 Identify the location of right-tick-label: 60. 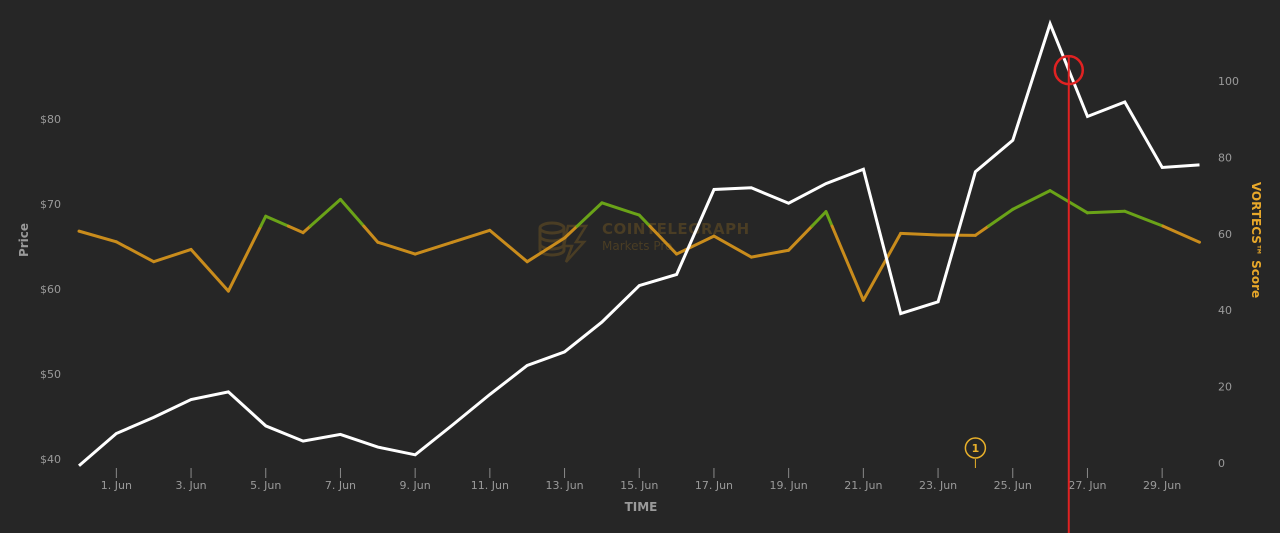
(1225, 234).